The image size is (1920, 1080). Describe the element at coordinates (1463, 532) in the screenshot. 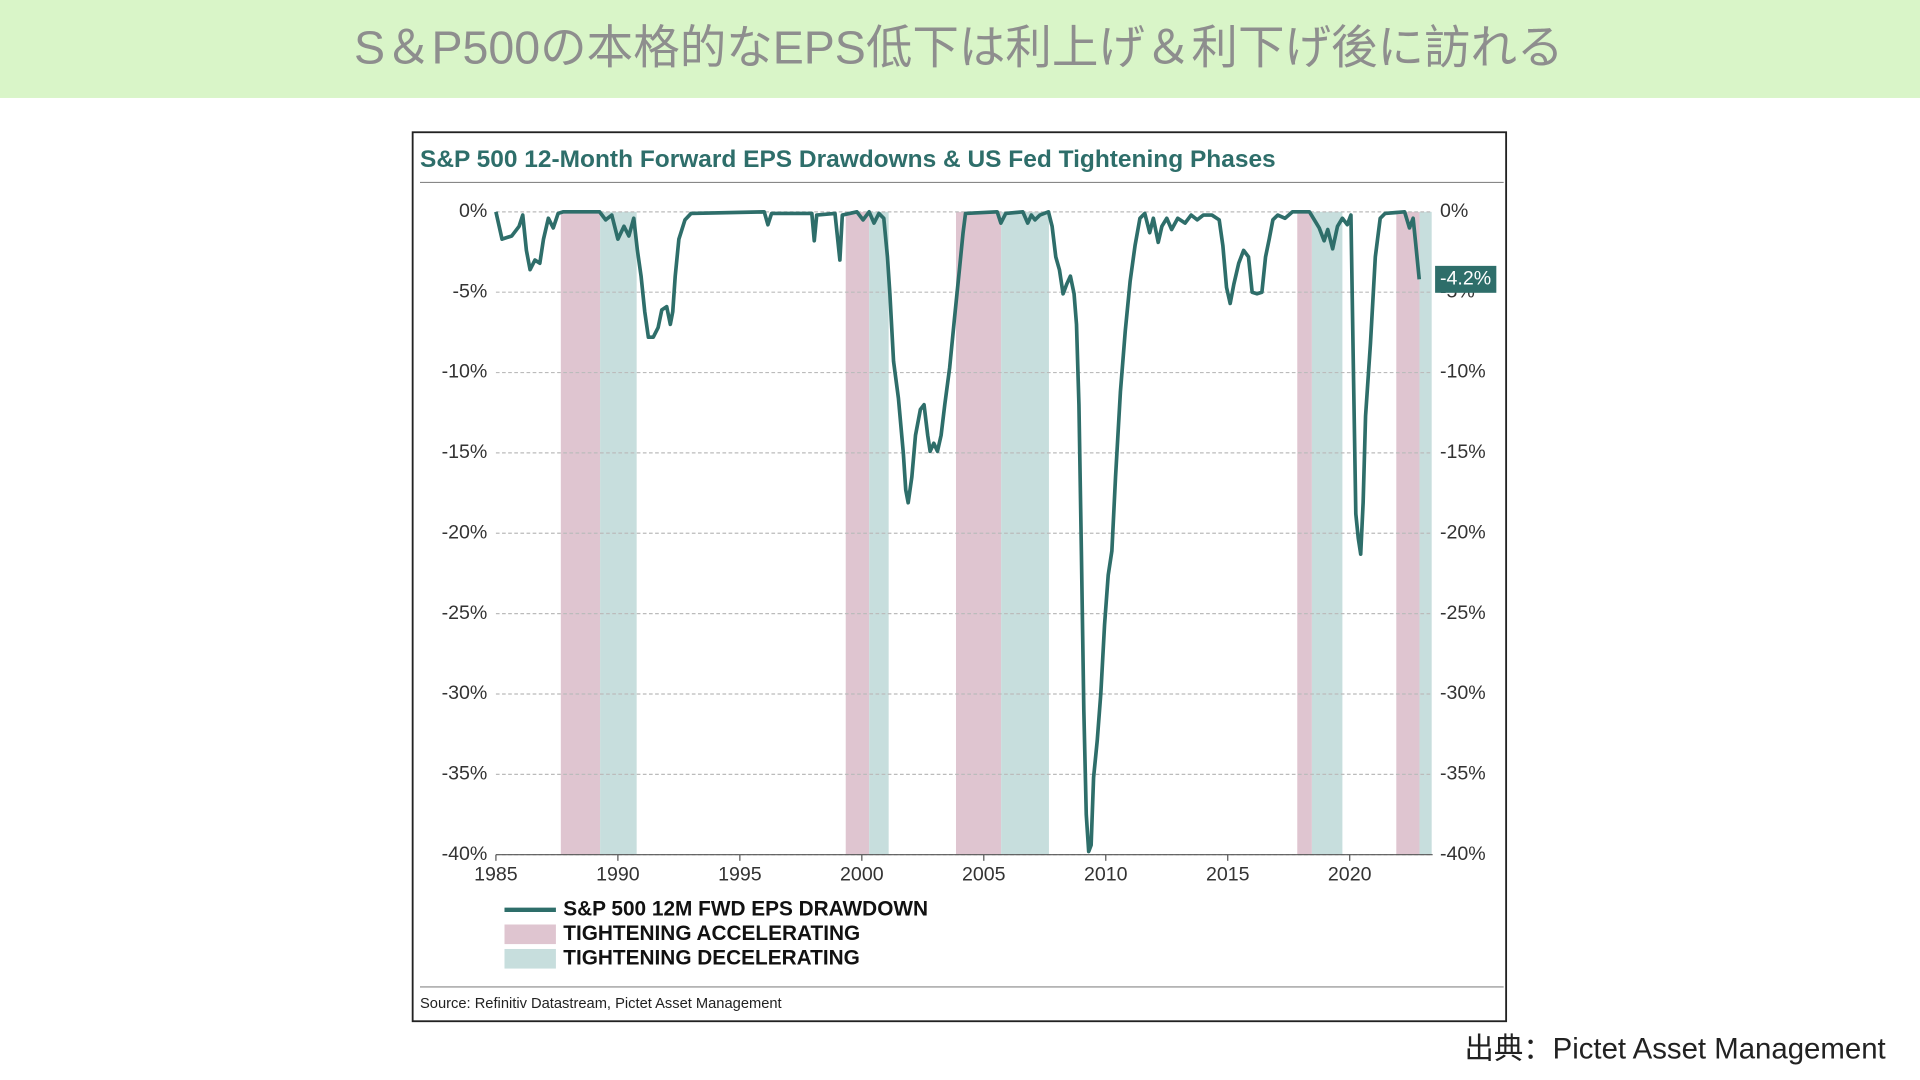

I see `y2-tick-label: -20%` at that location.